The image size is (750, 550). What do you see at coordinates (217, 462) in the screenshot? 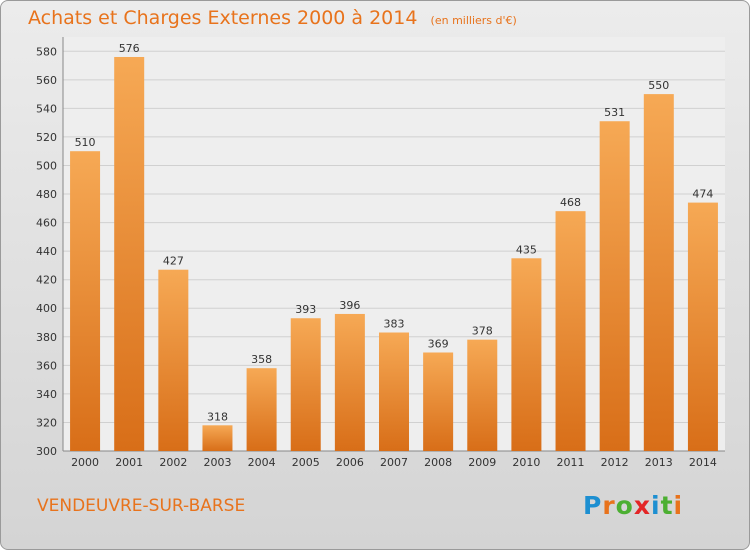
I see `x-tick-label: 2003` at bounding box center [217, 462].